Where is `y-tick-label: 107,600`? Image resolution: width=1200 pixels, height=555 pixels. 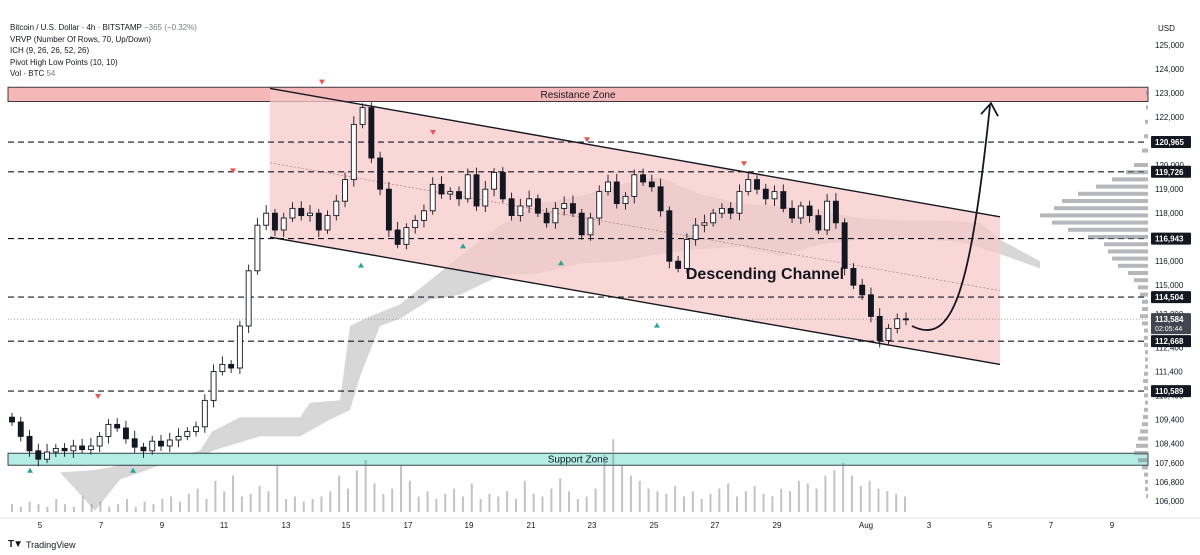
y-tick-label: 107,600 is located at coordinates (1169, 463).